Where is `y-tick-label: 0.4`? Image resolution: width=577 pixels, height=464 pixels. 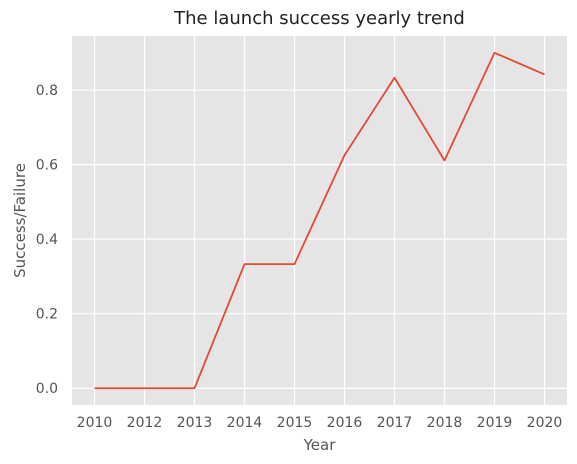
y-tick-label: 0.4 is located at coordinates (47, 240).